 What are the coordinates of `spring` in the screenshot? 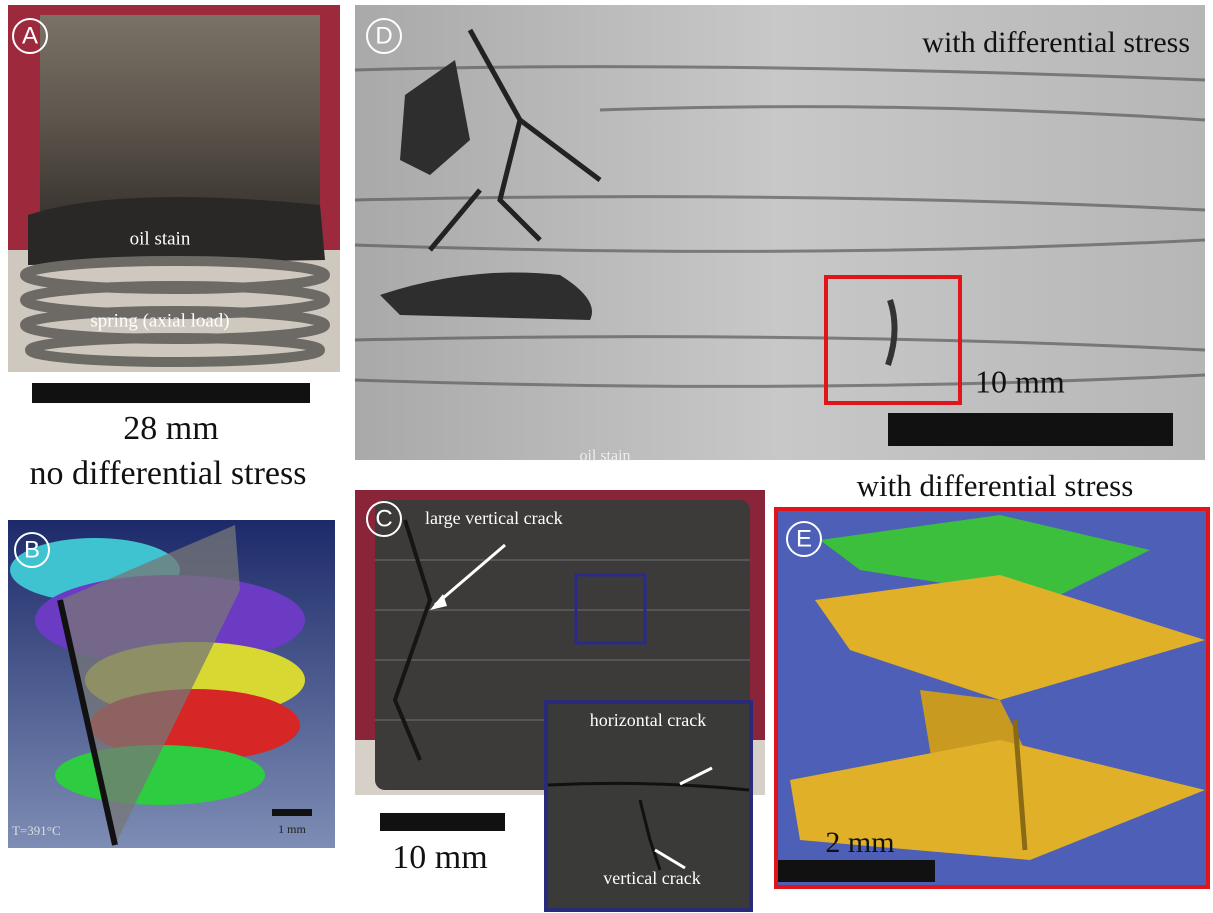 It's located at (175, 311).